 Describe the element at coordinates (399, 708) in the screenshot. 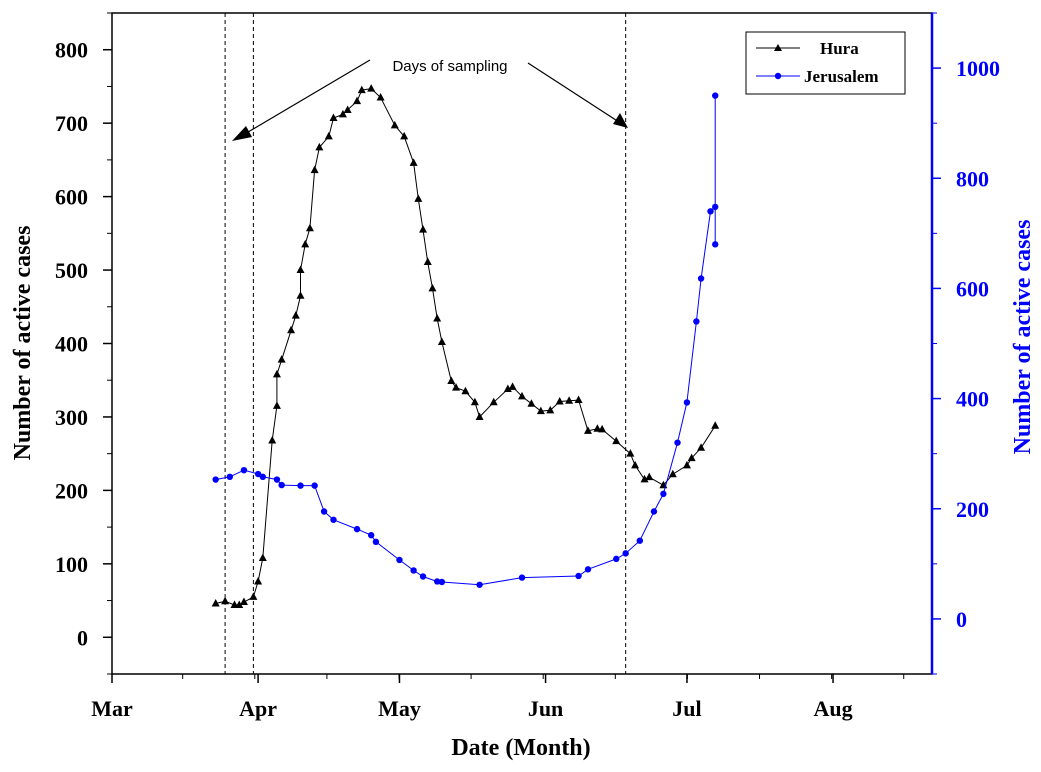

I see `x-tick-label: May` at that location.